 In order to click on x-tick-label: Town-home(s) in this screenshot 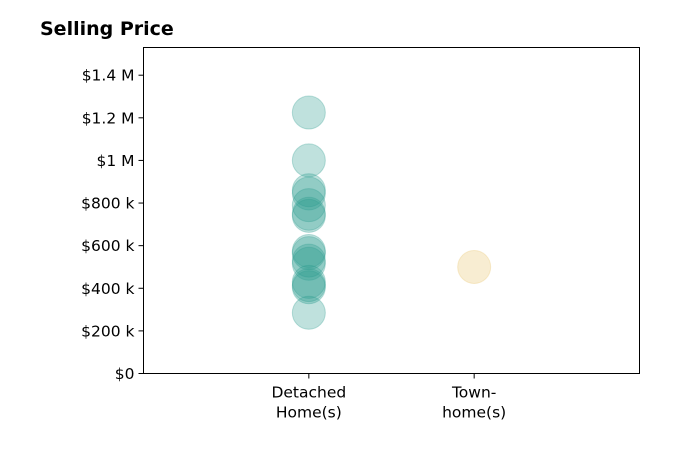, I will do `click(474, 403)`.